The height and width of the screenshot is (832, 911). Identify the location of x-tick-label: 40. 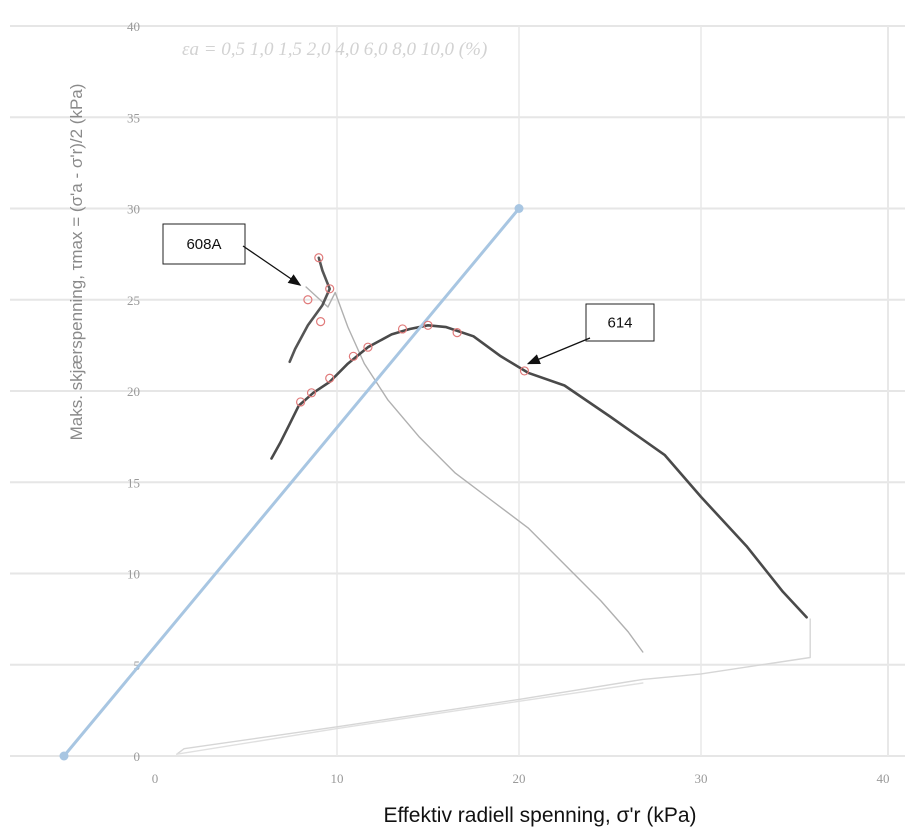
(883, 778).